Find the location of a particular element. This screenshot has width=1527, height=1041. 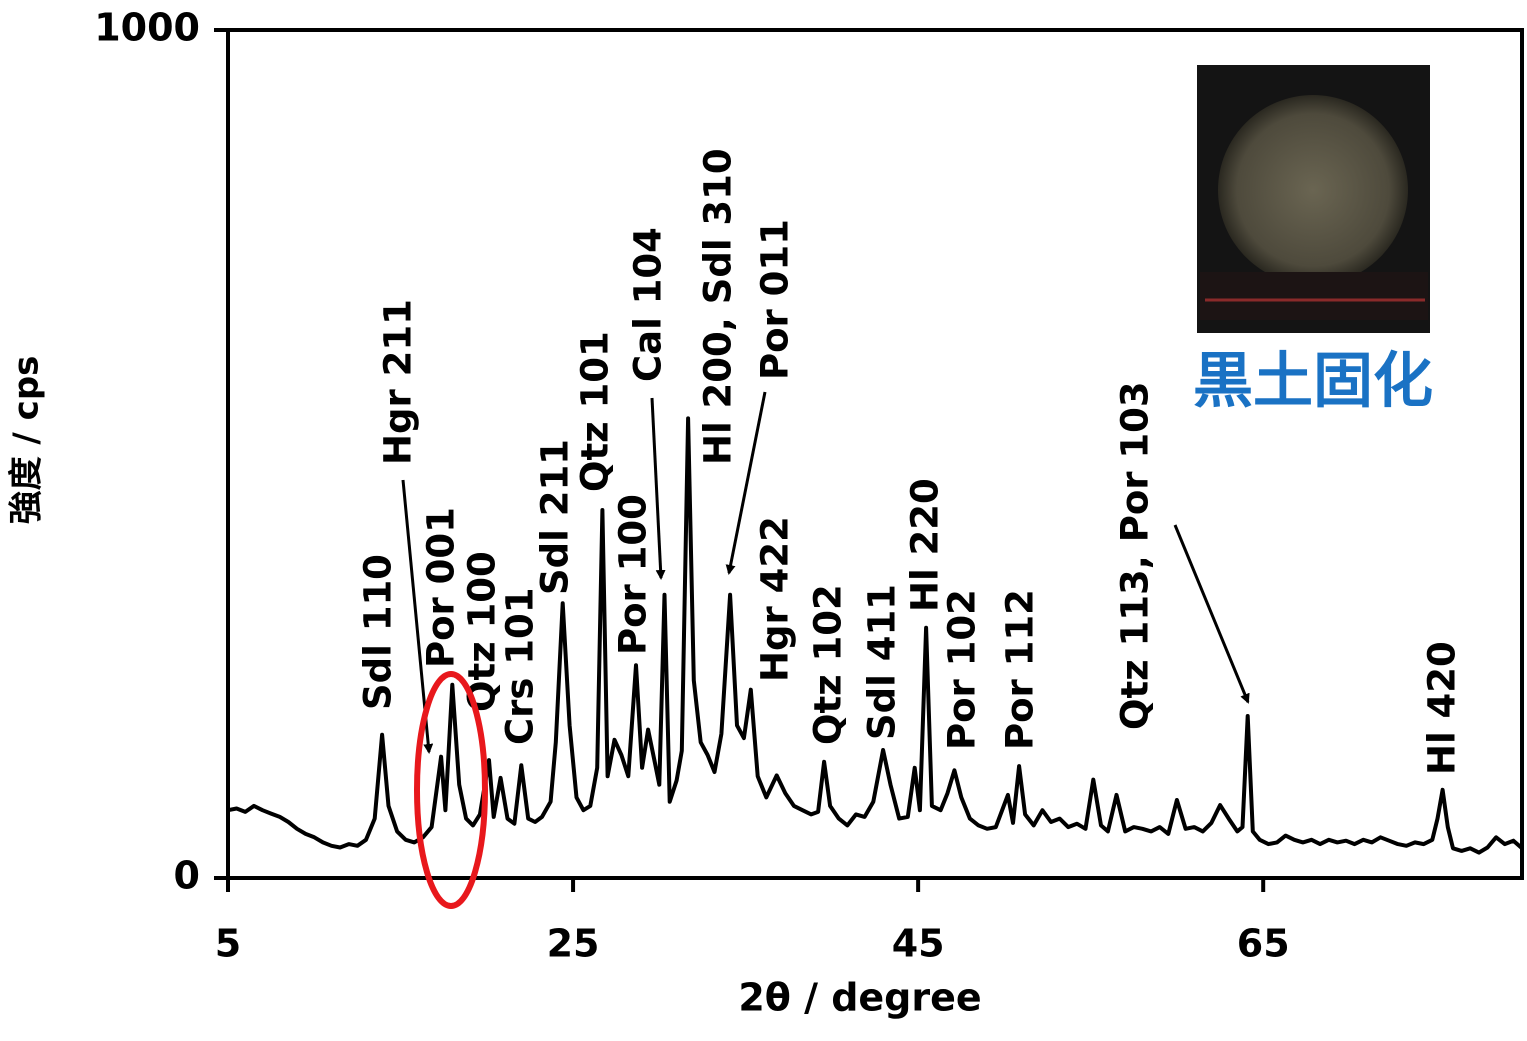

peak-annotation: Crs 101 is located at coordinates (520, 666).